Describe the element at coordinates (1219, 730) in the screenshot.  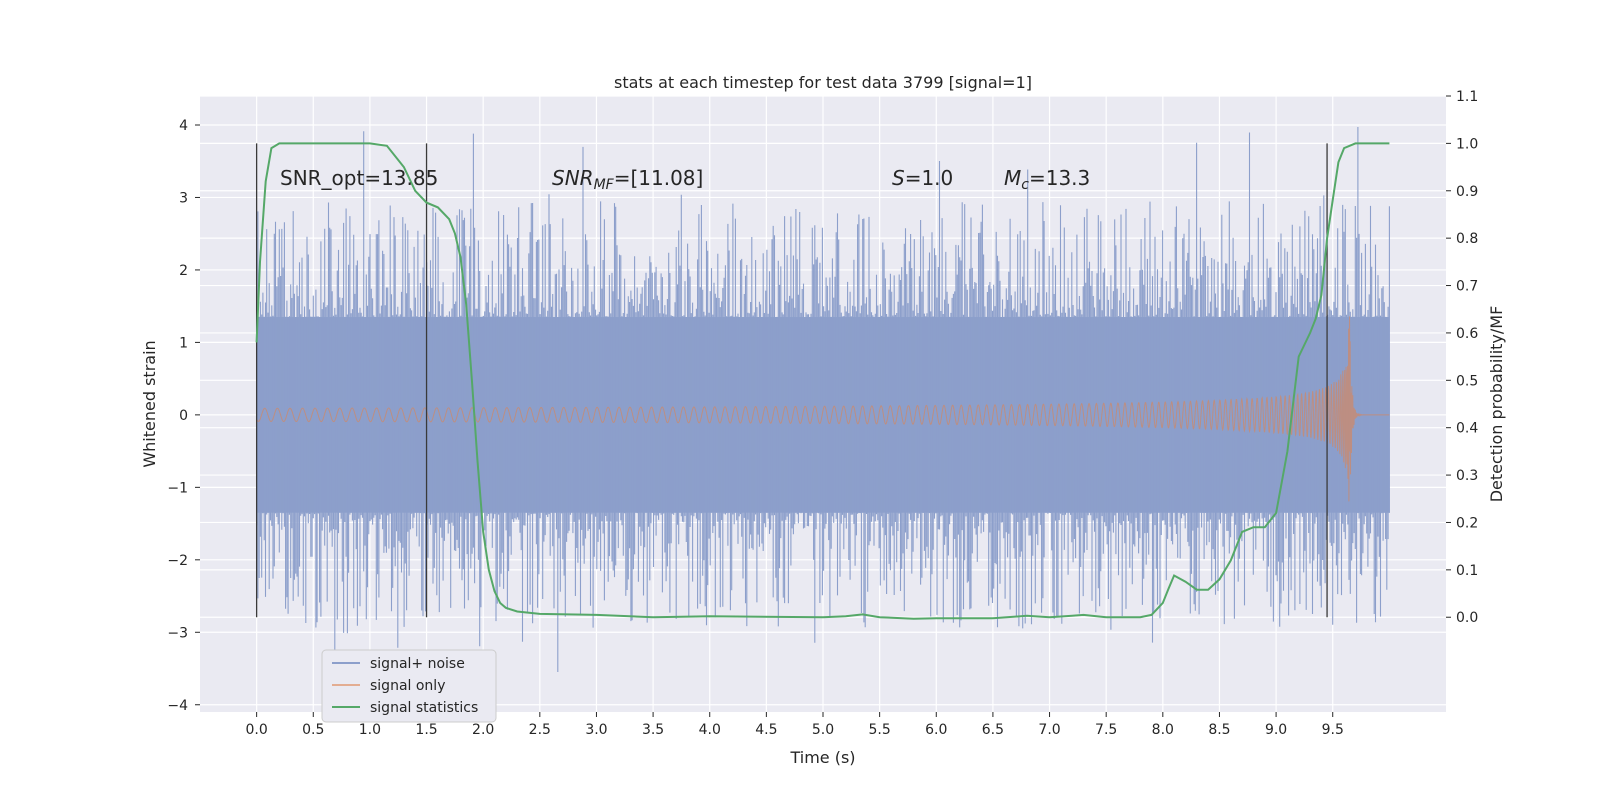
I see `x-tick-label: 8.5` at that location.